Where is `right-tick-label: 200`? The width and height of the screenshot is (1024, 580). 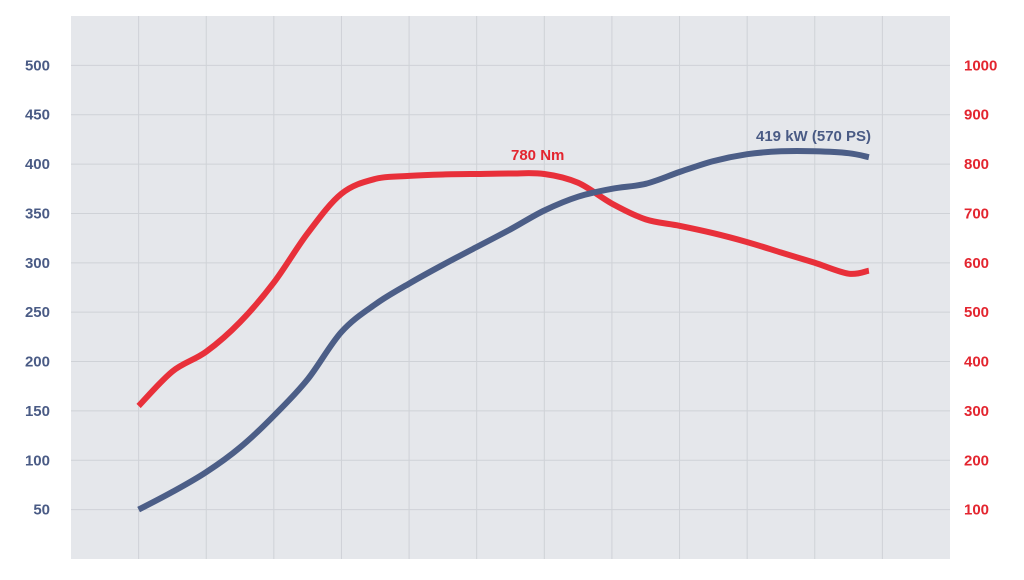
right-tick-label: 200 is located at coordinates (976, 460).